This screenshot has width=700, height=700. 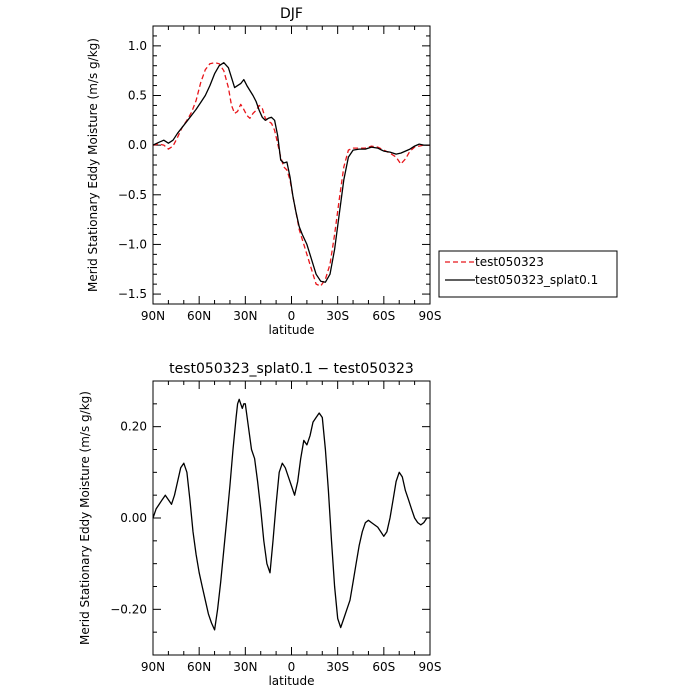 What do you see at coordinates (128, 609) in the screenshot?
I see `y-tick-label: −0.20` at bounding box center [128, 609].